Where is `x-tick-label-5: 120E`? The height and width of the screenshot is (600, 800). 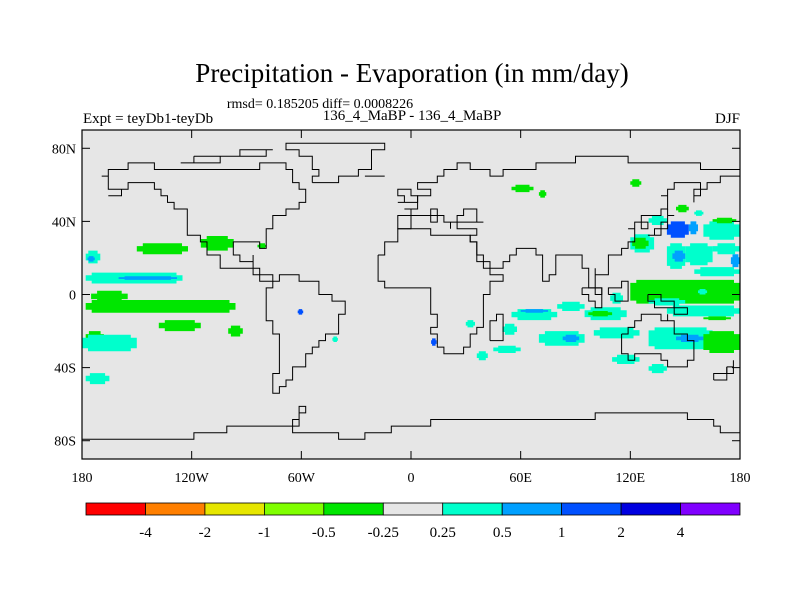
x-tick-label-5: 120E is located at coordinates (631, 478).